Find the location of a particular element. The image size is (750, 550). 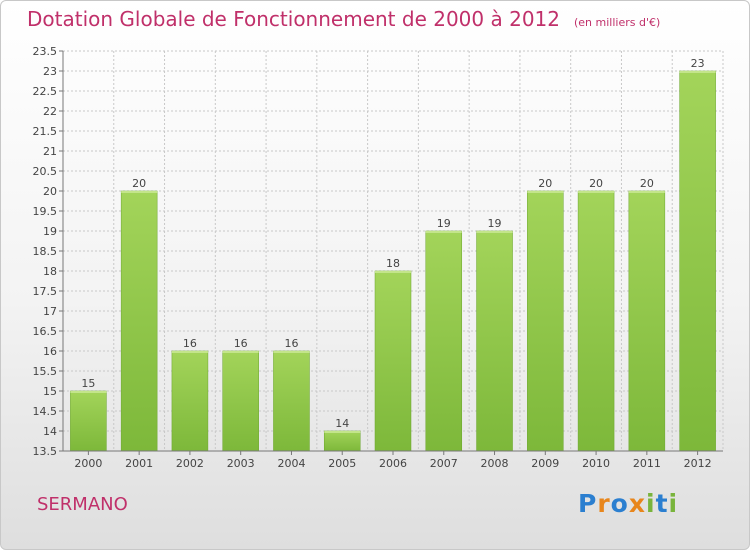

logo-letter: r is located at coordinates (604, 503).